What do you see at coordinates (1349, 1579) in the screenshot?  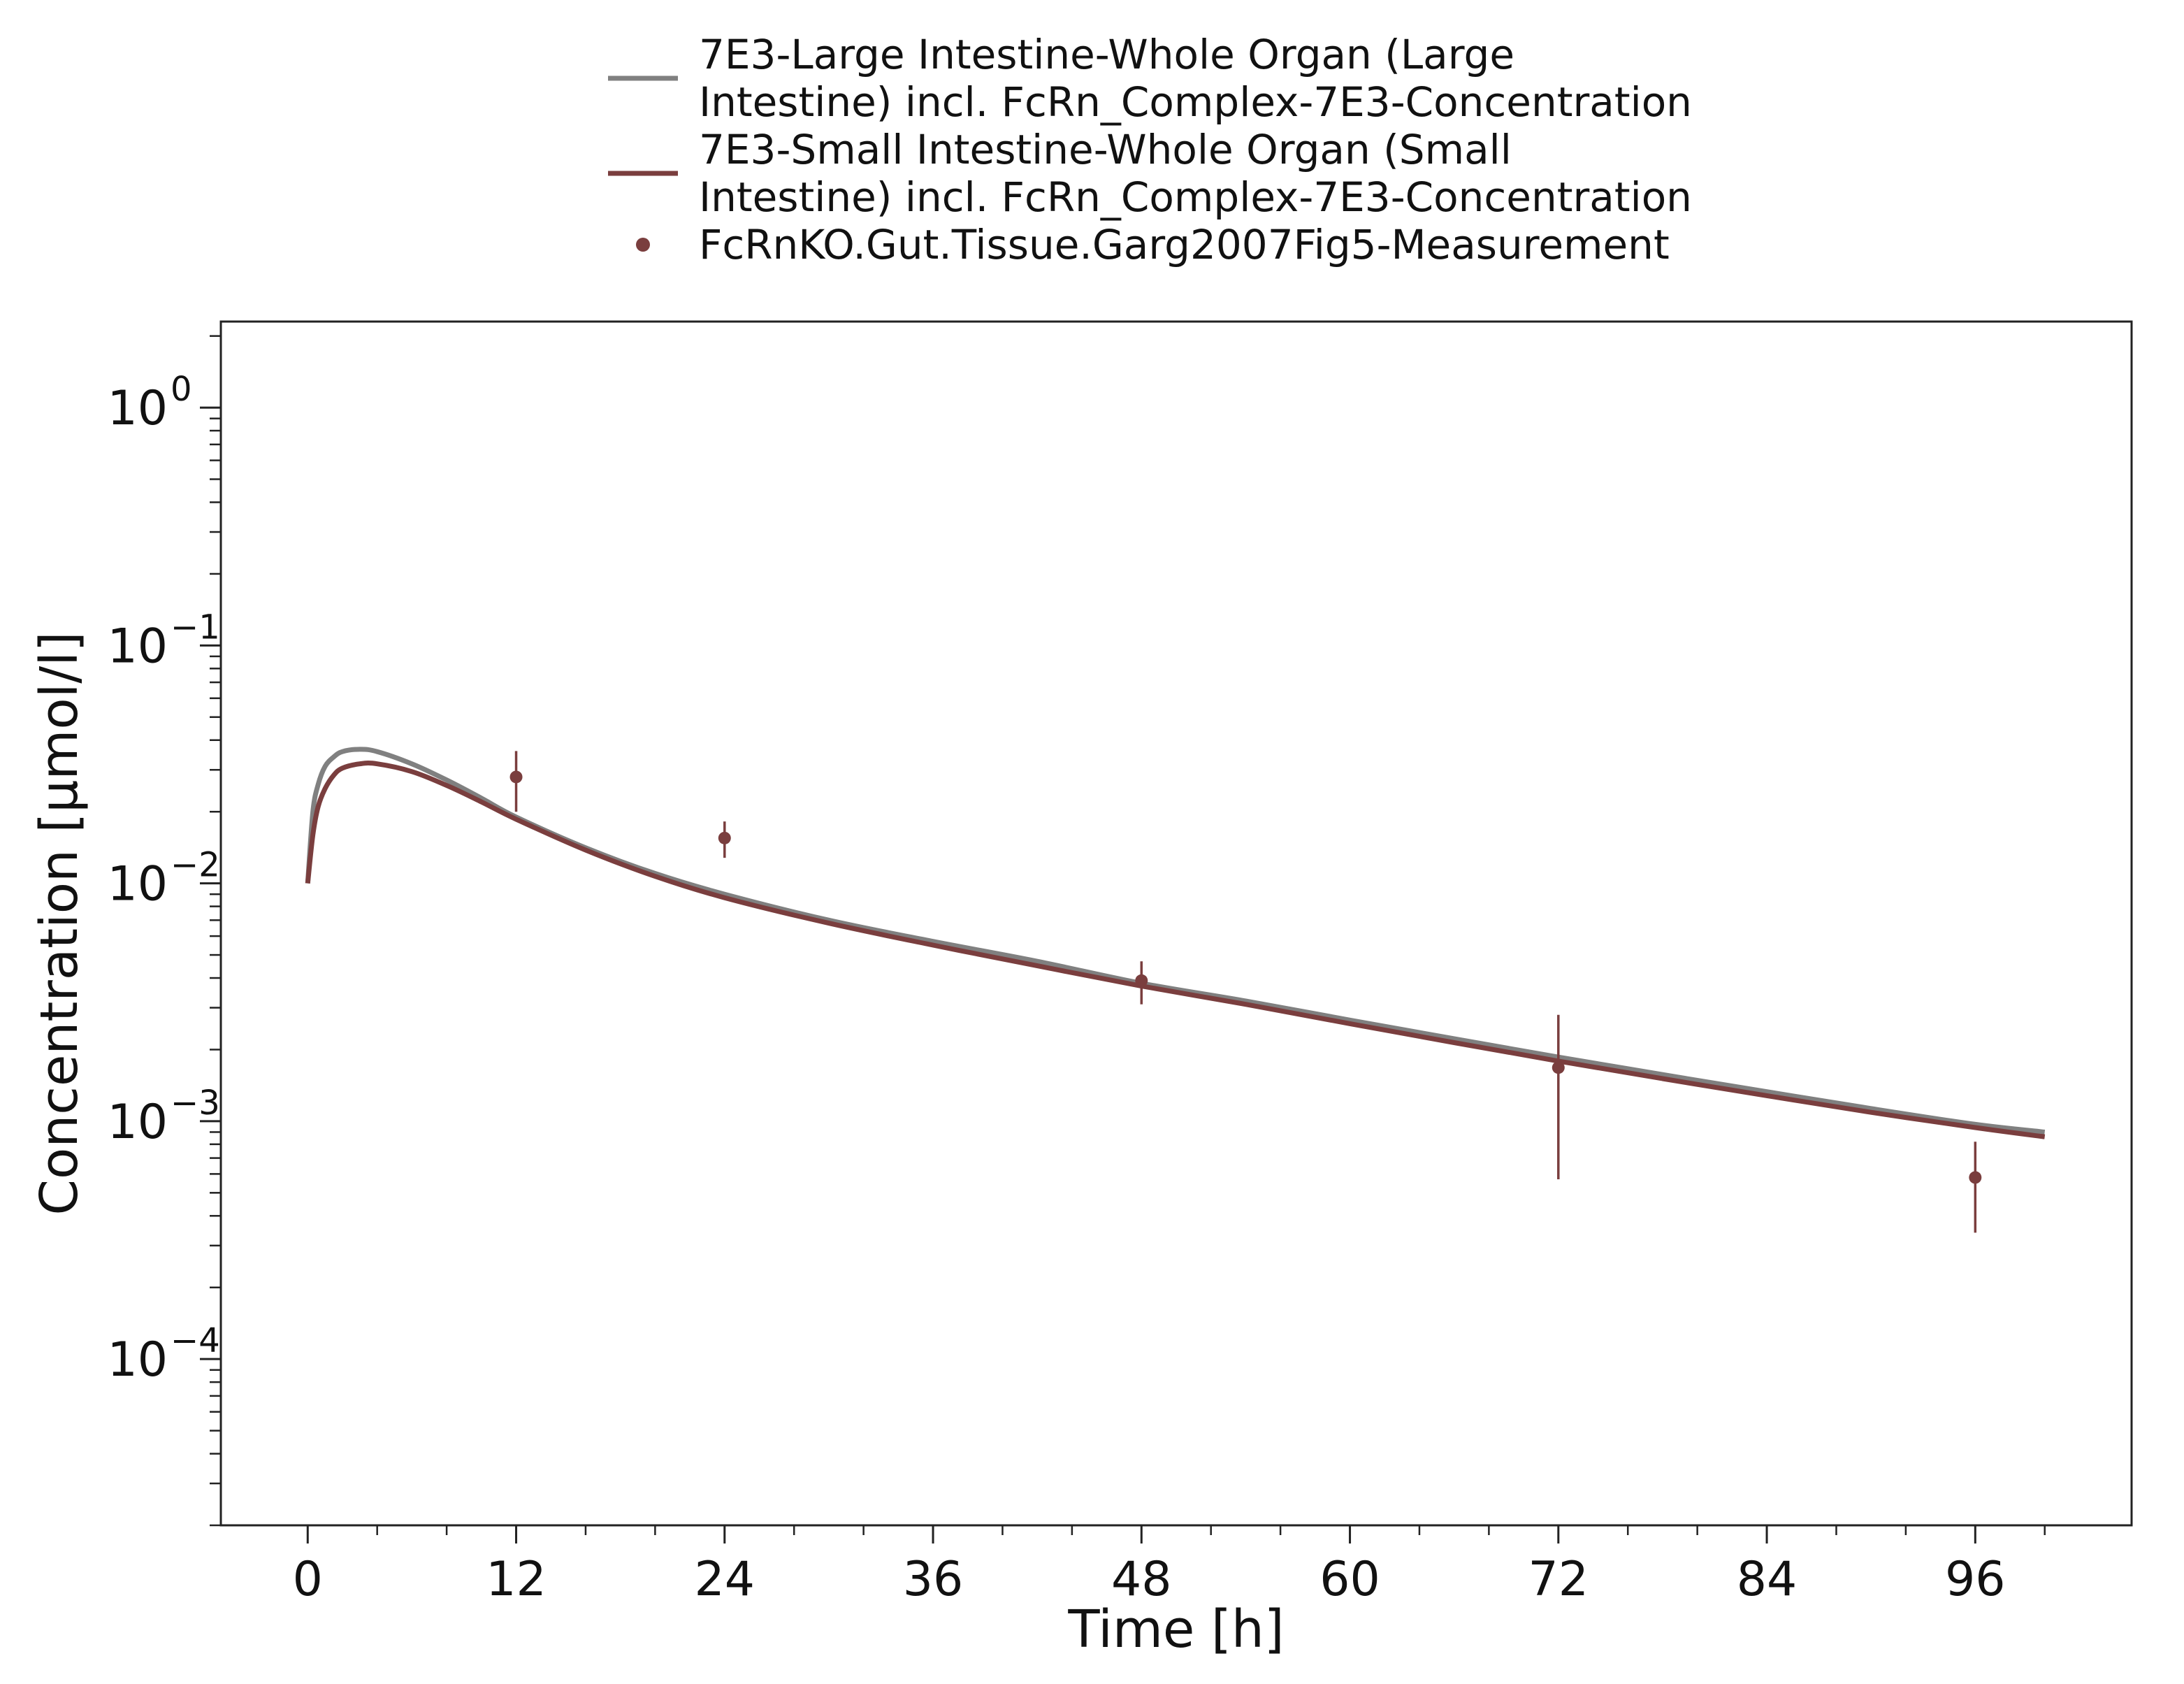 I see `x-tick-label: 60` at bounding box center [1349, 1579].